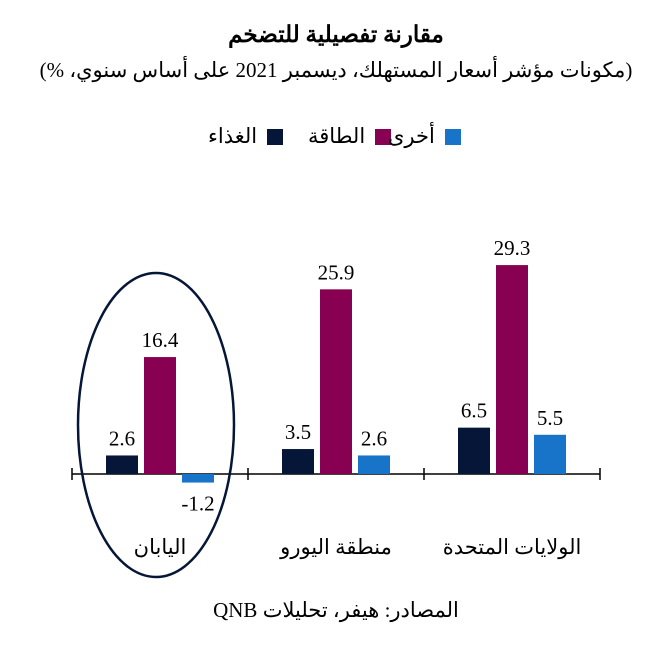  What do you see at coordinates (197, 504) in the screenshot?
I see `data-label: -1.2` at bounding box center [197, 504].